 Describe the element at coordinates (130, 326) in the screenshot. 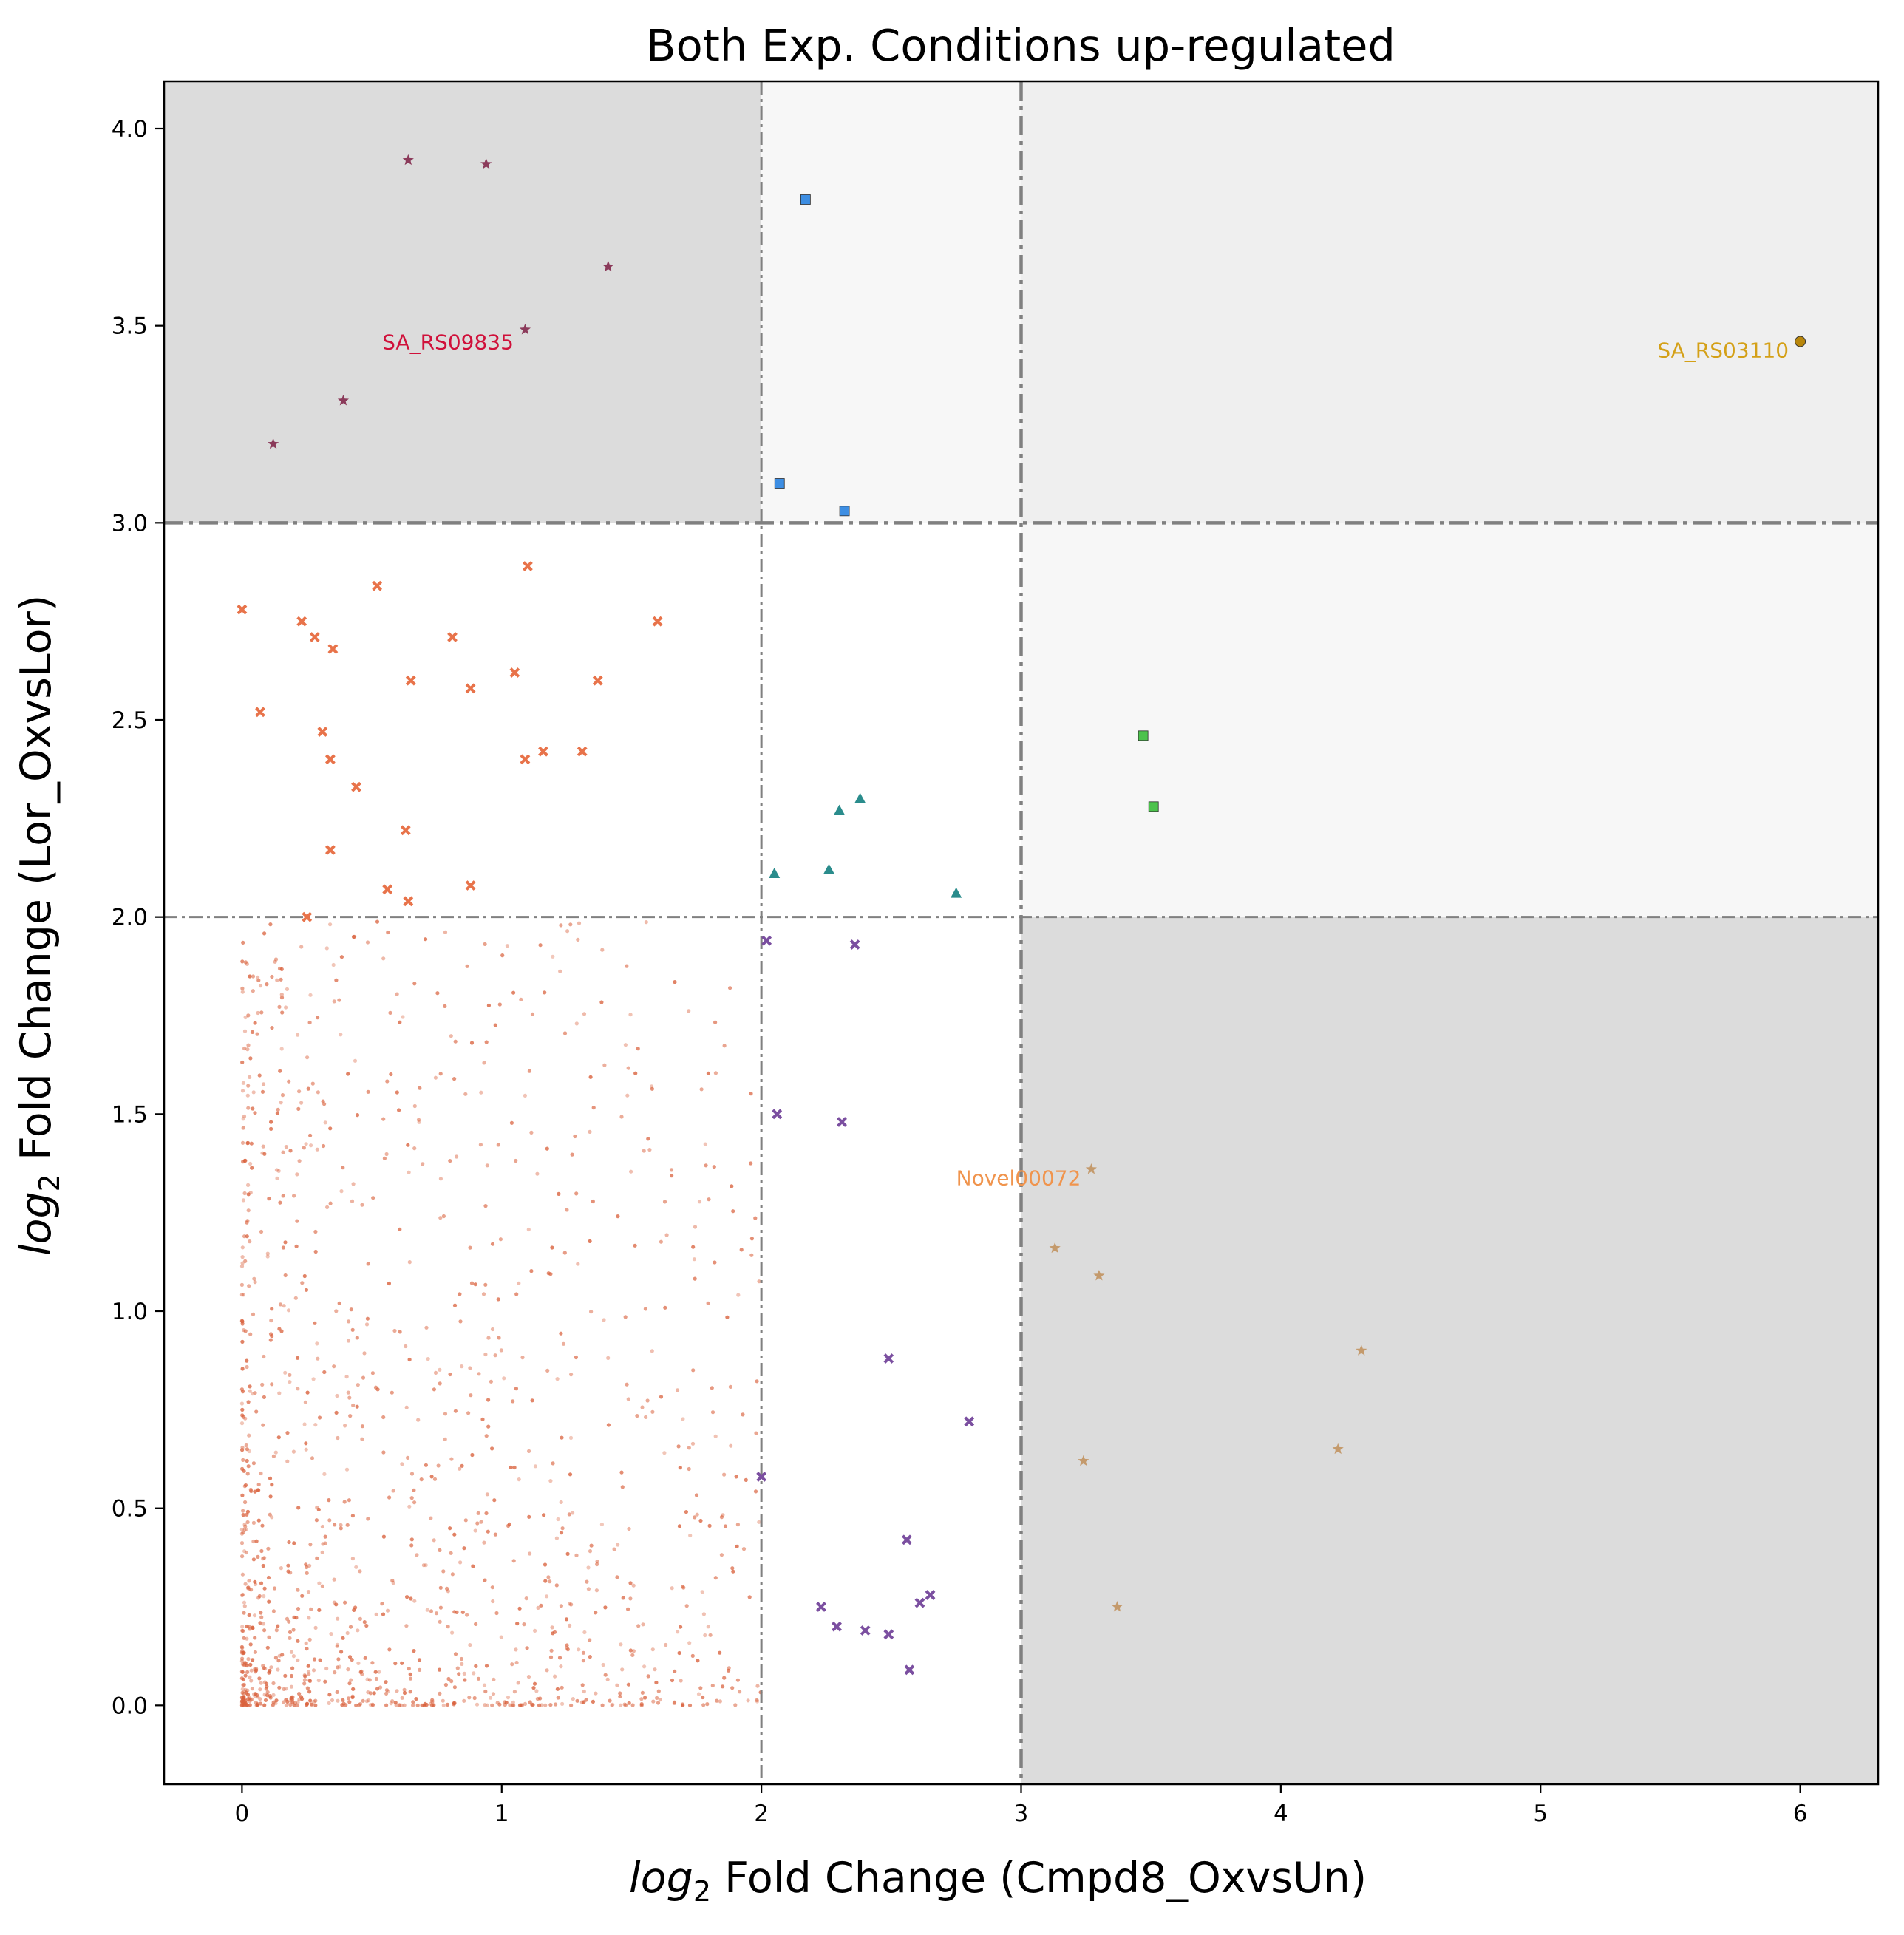

I see `y-tick-label: 3.5` at that location.